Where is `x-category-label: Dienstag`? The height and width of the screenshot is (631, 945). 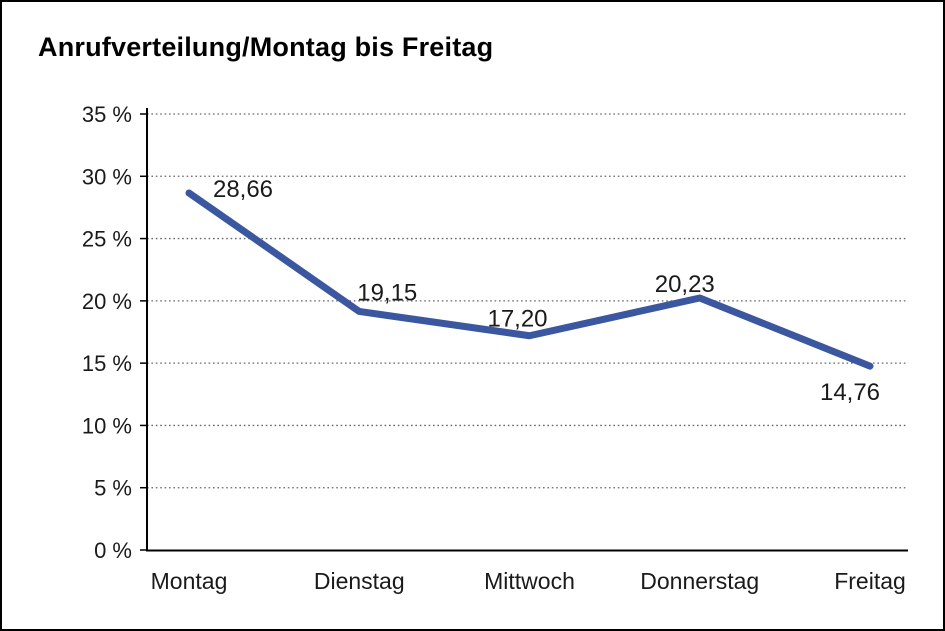 x-category-label: Dienstag is located at coordinates (359, 581).